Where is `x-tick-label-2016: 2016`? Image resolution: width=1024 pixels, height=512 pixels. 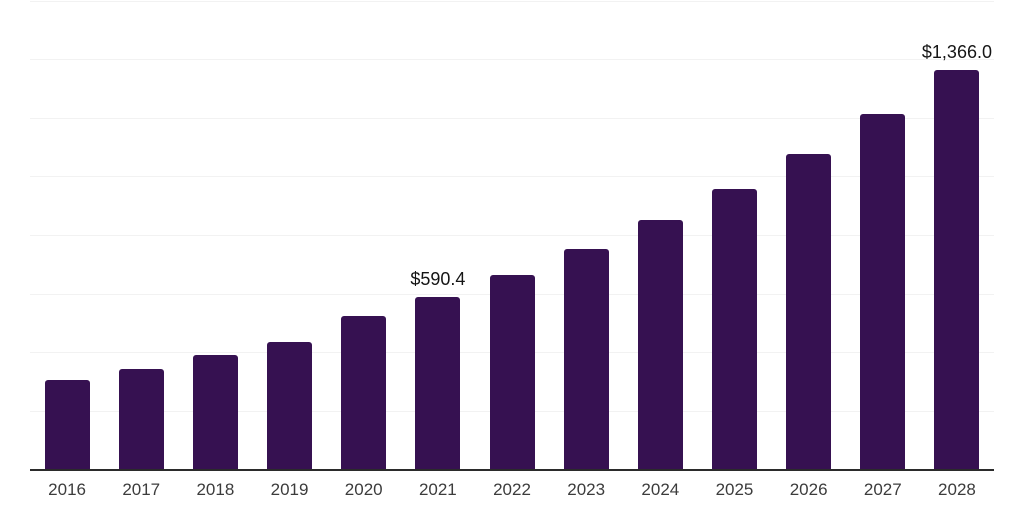
x-tick-label-2016: 2016 is located at coordinates (67, 489).